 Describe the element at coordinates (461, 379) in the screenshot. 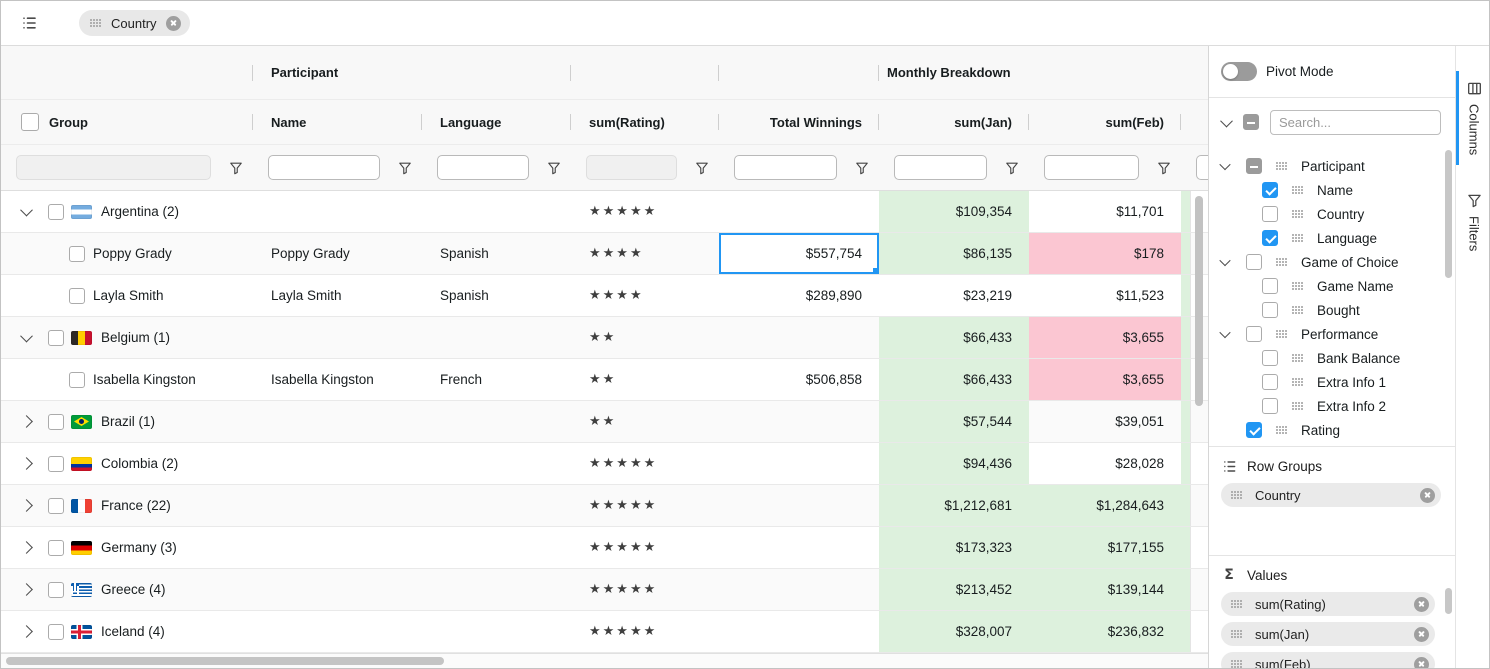

I see `language-cell: French` at that location.